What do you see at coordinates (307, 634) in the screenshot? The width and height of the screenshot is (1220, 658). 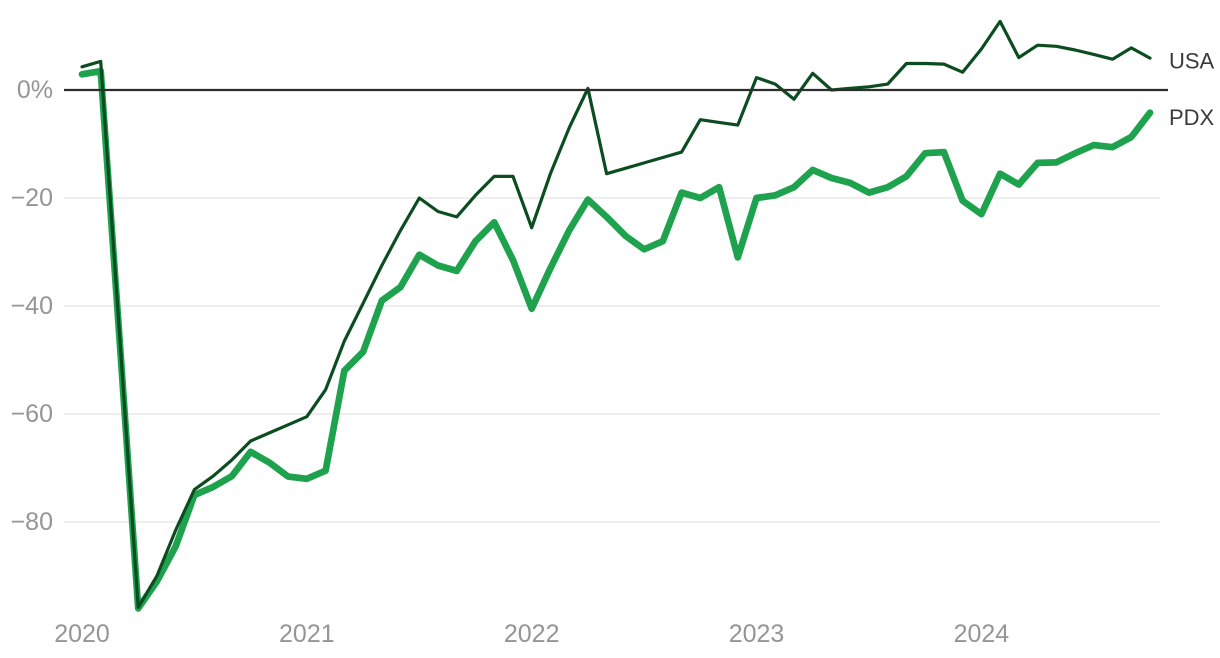 I see `x-axis-tick-label: 2021` at bounding box center [307, 634].